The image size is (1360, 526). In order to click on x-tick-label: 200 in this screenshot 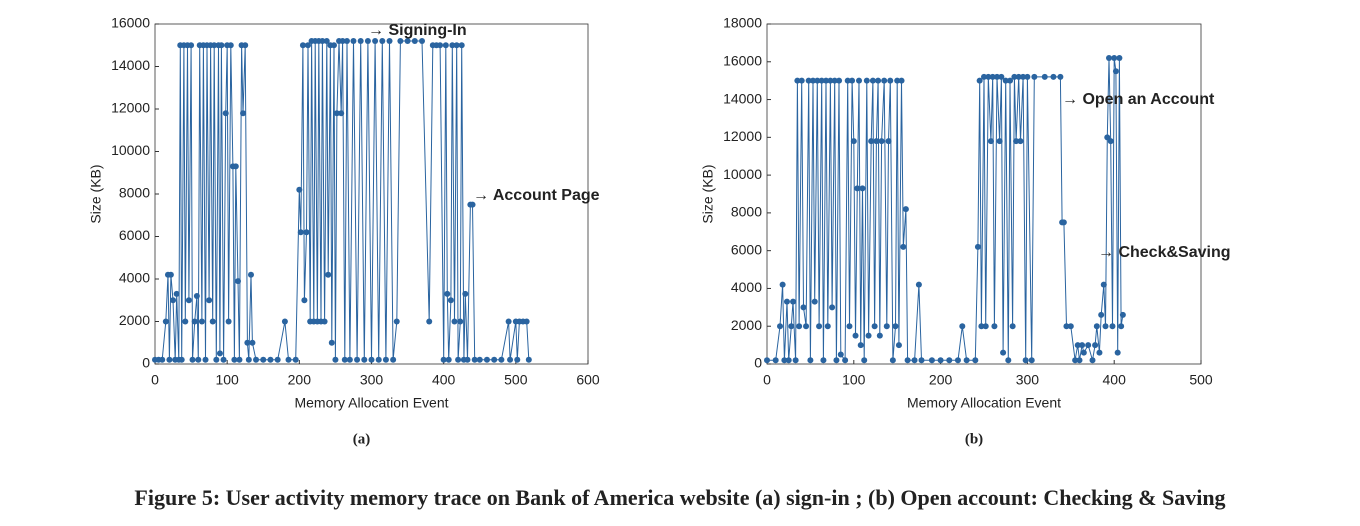, I will do `click(941, 380)`.